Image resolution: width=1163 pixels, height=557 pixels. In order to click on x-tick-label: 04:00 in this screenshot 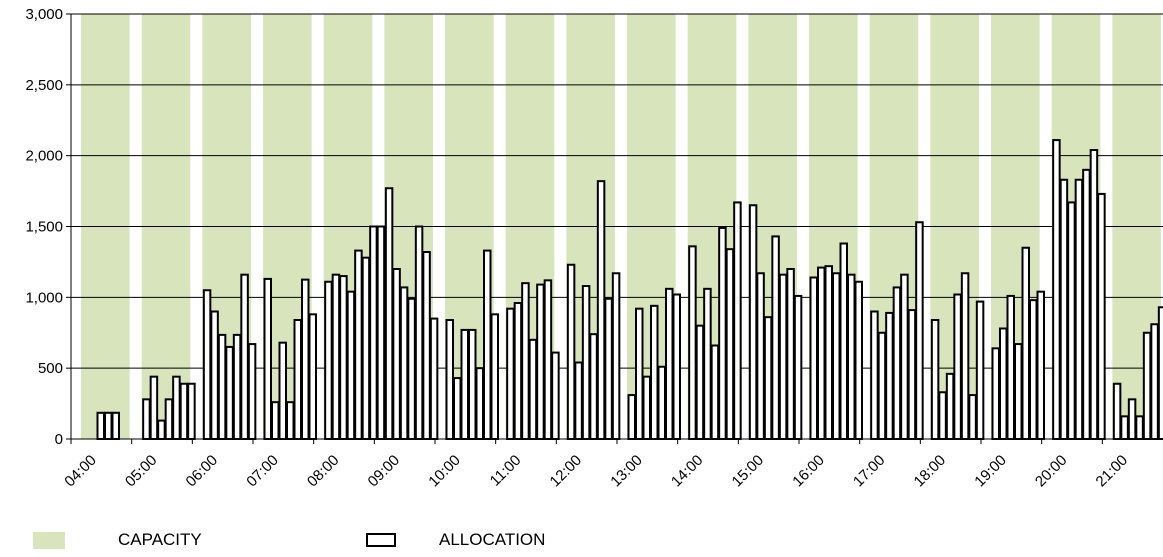, I will do `click(80, 471)`.